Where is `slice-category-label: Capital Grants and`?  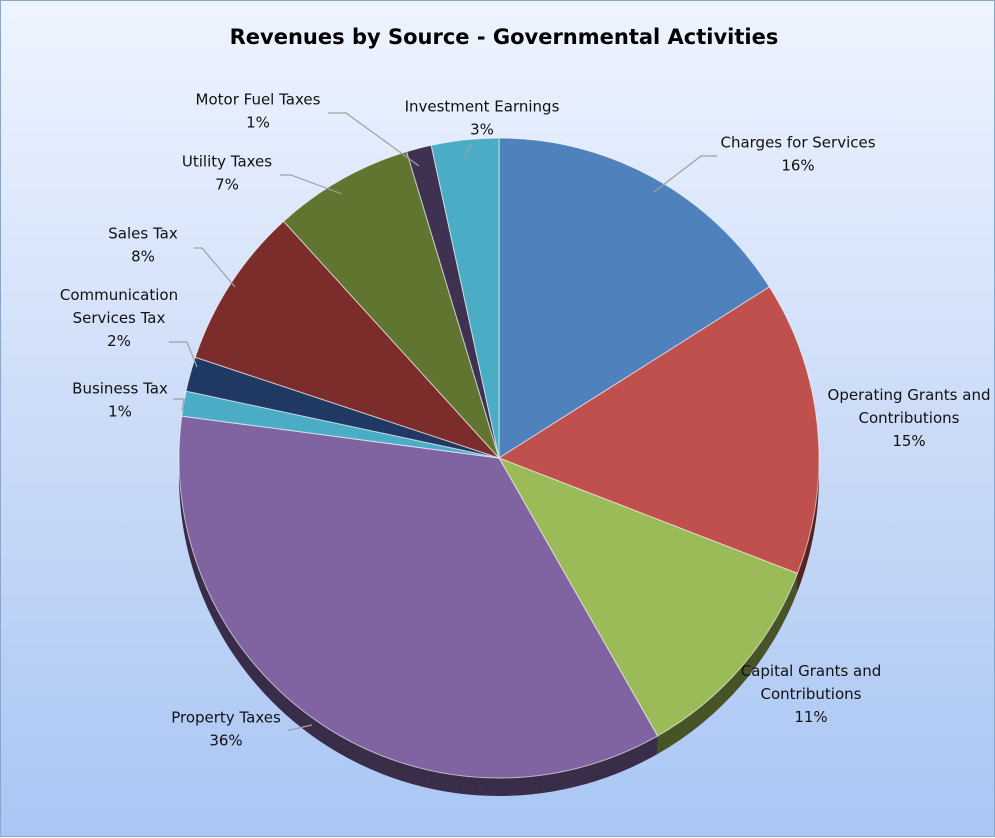
slice-category-label: Capital Grants and is located at coordinates (811, 671).